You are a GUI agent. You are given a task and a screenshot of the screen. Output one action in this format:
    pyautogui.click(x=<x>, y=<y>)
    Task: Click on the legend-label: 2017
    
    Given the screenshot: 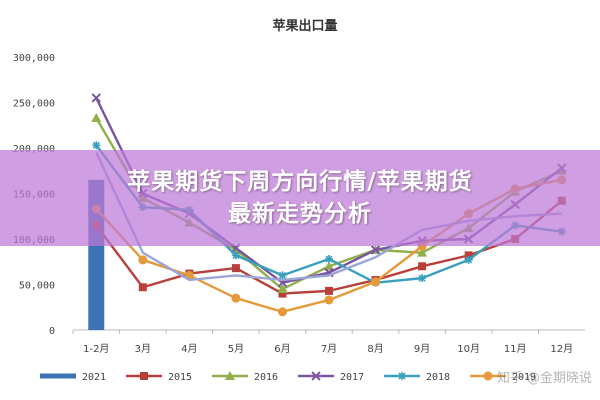 What is the action you would take?
    pyautogui.click(x=352, y=377)
    